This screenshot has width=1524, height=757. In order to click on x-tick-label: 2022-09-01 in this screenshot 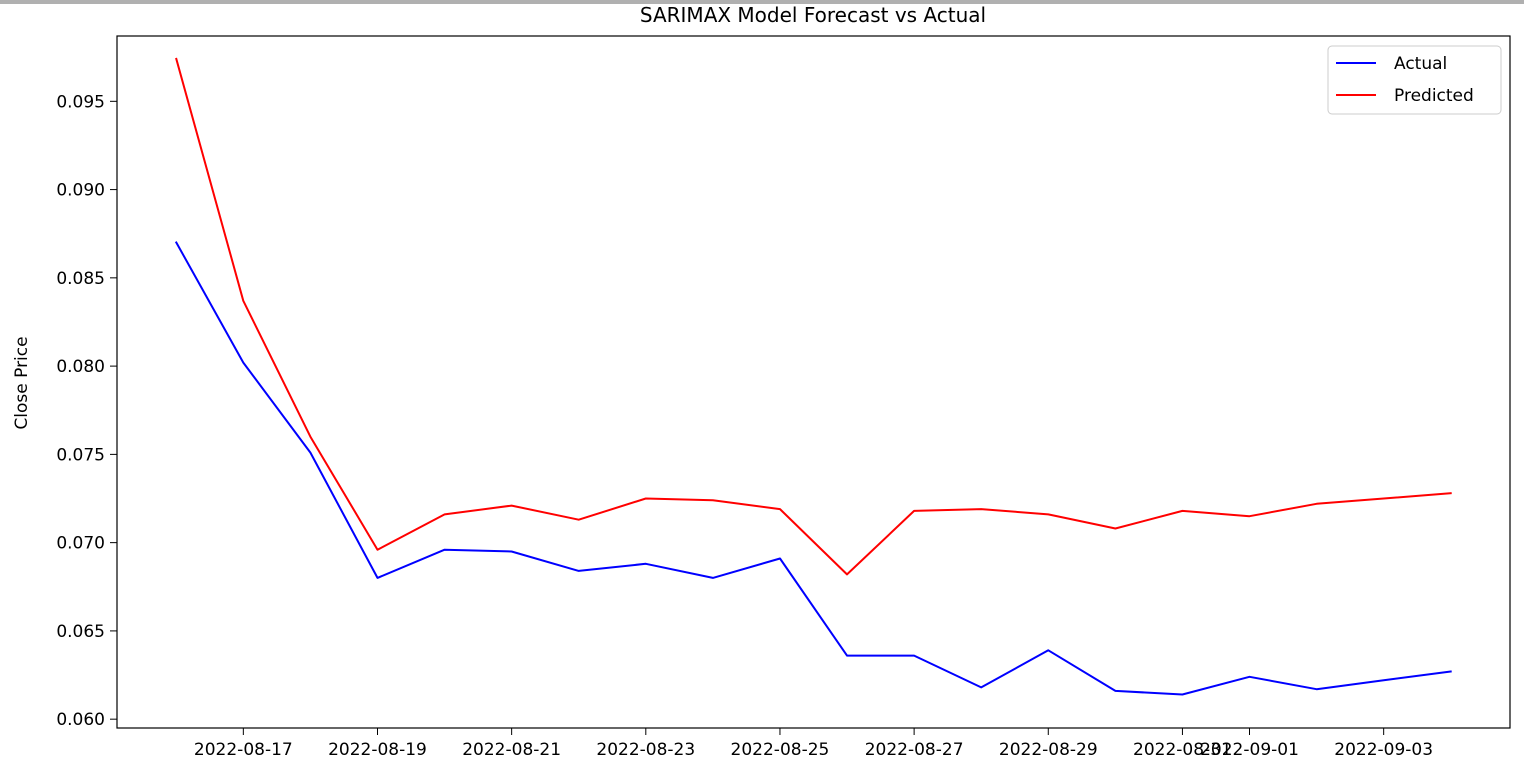, I will do `click(1249, 748)`.